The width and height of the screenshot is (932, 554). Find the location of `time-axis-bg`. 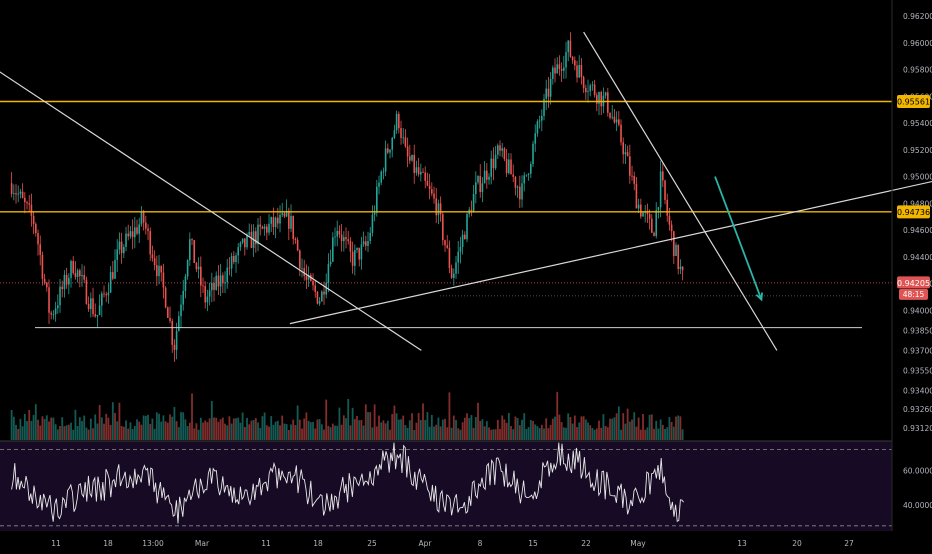

time-axis-bg is located at coordinates (466, 540).